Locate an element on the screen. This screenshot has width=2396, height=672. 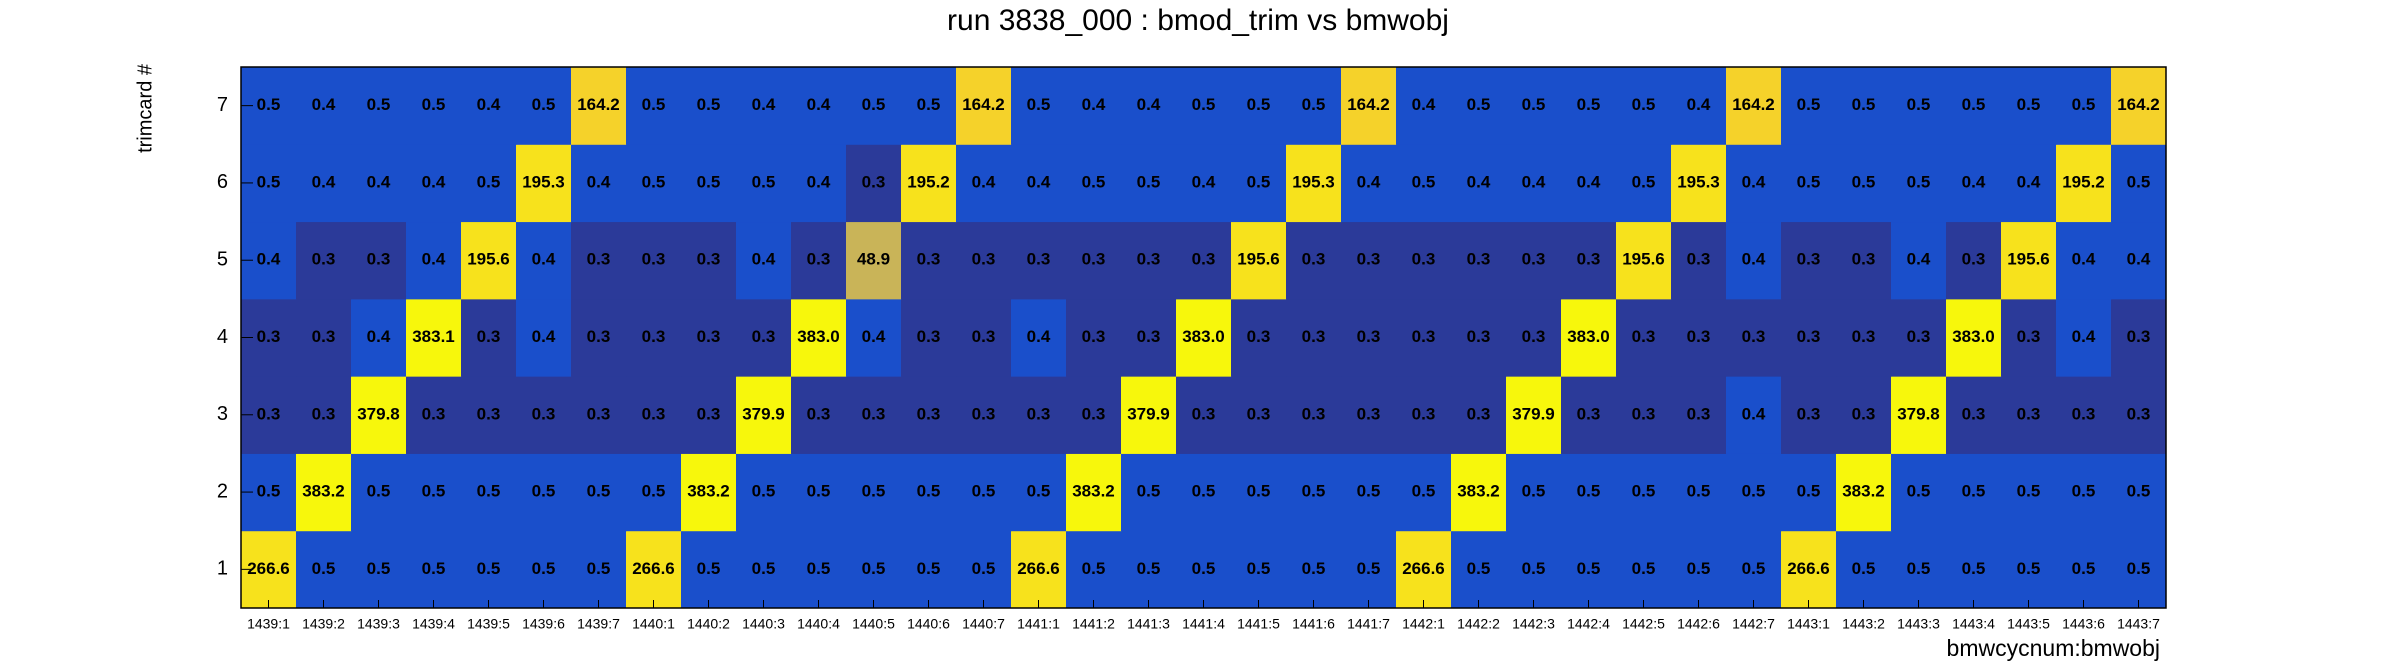
cell-label: 164.2 is located at coordinates (1368, 104).